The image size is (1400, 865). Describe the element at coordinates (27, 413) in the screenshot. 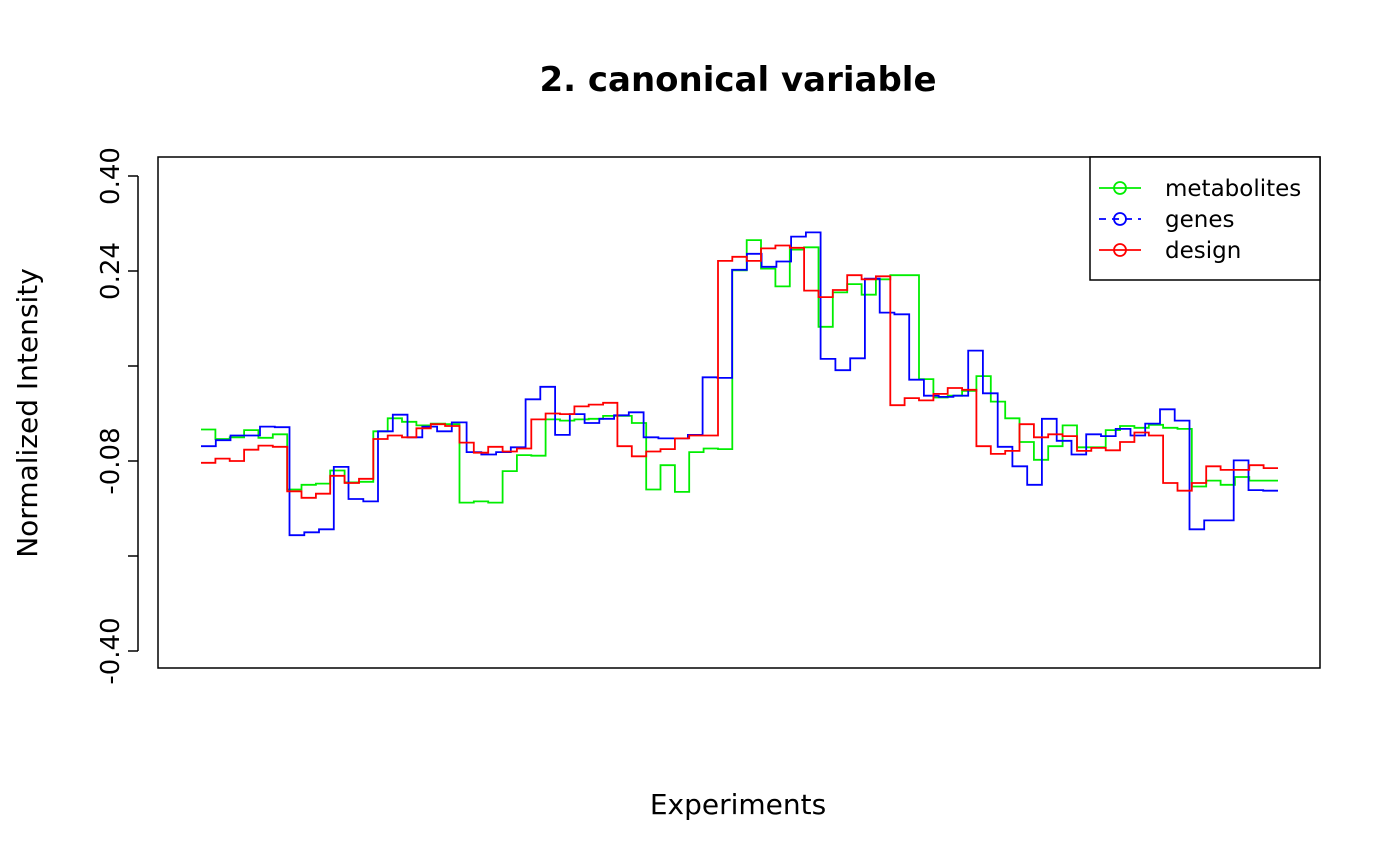

I see `y-axis-label: Normalized Intensity` at that location.